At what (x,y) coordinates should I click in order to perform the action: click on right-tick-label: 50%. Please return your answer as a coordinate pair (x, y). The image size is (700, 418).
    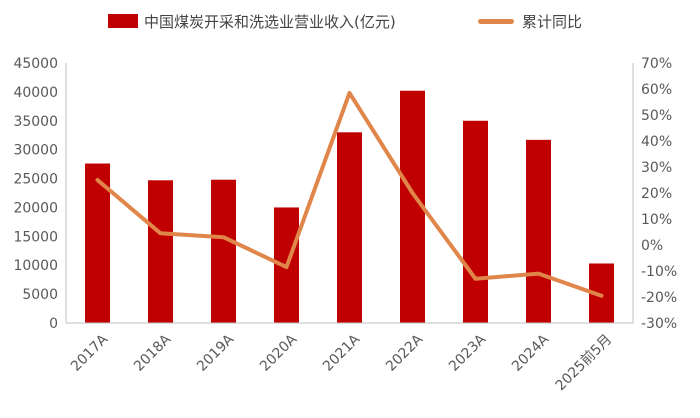
    Looking at the image, I should click on (656, 116).